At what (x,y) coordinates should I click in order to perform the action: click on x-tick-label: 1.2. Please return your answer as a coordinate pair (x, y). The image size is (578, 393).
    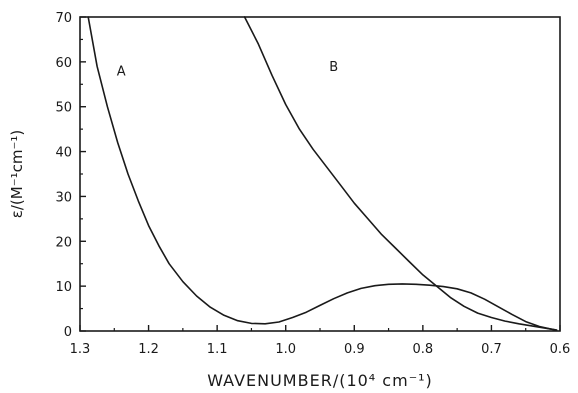
    Looking at the image, I should click on (148, 349).